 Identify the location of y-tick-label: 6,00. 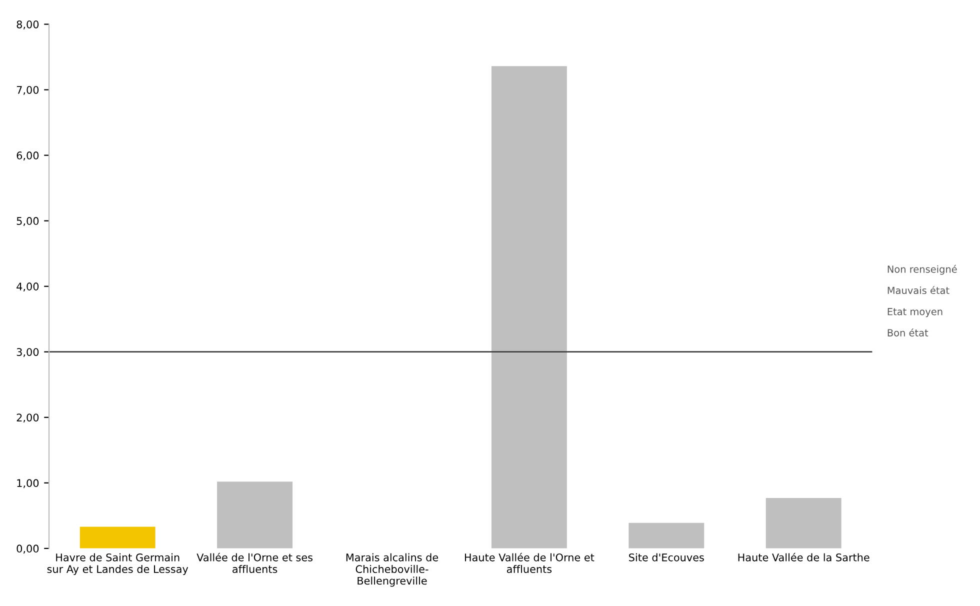
(27, 156).